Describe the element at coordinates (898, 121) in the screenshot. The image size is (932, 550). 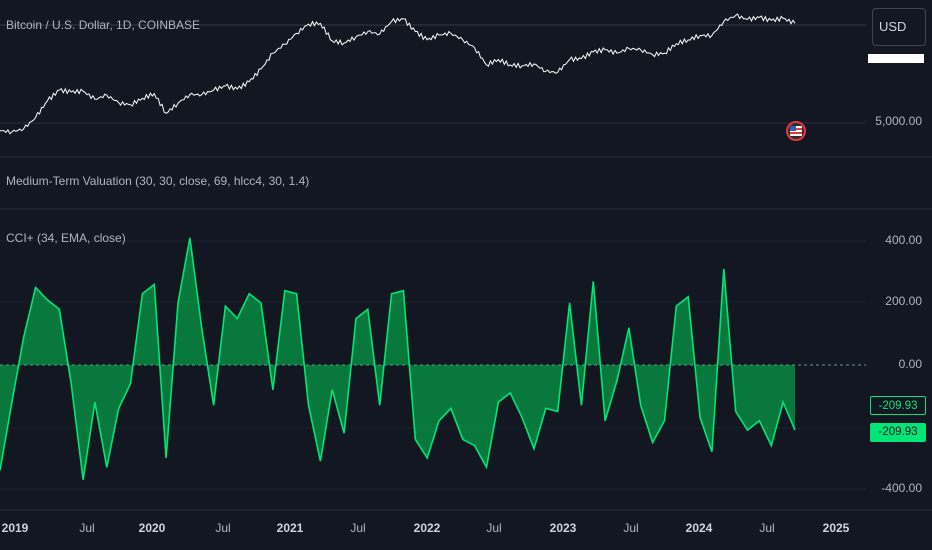
I see `price-axis-label: 5,000.00` at that location.